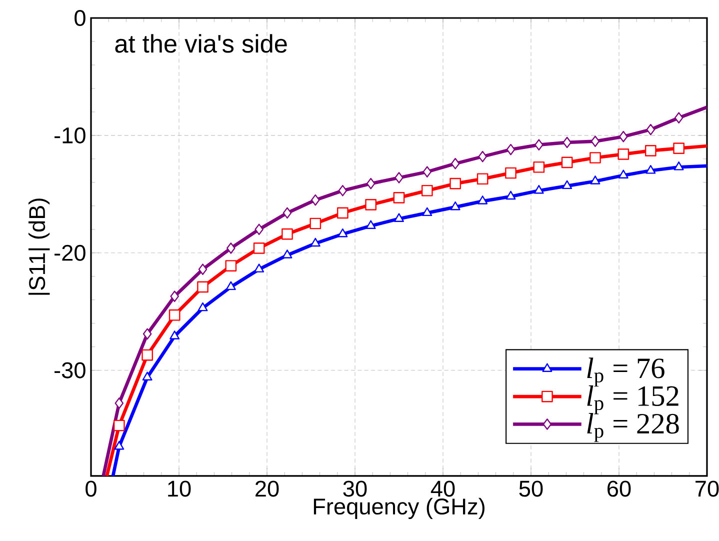 This screenshot has width=719, height=541. What do you see at coordinates (70, 370) in the screenshot?
I see `y-tick-label: -30` at bounding box center [70, 370].